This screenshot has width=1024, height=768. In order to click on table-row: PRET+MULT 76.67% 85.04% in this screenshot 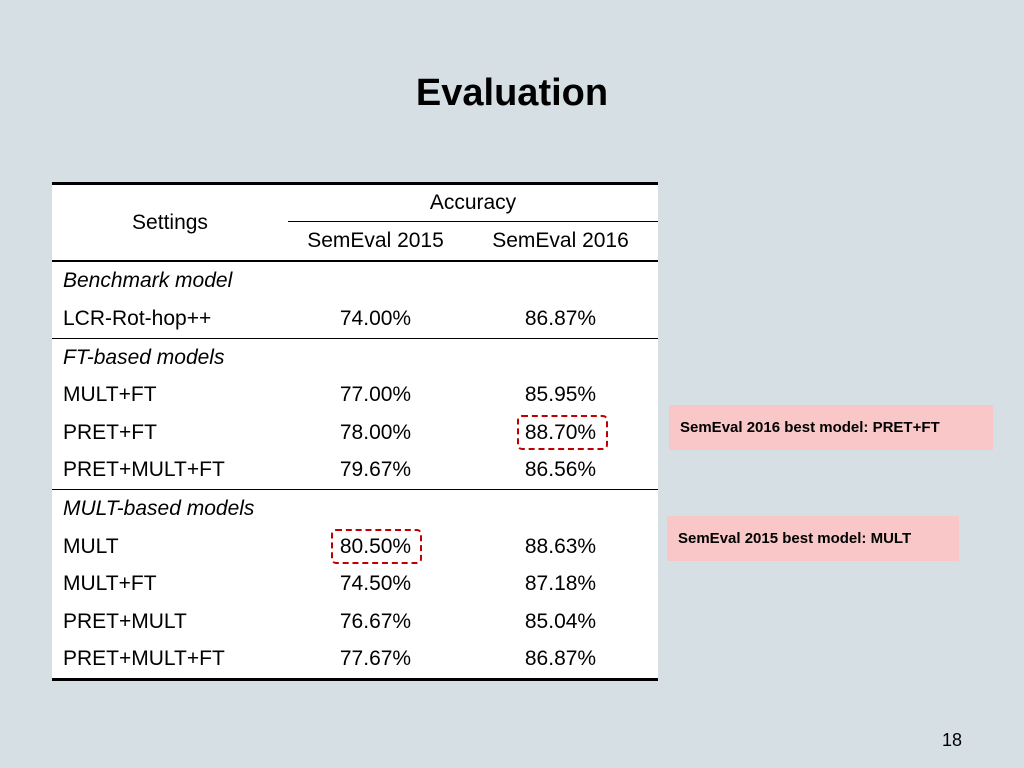, I will do `click(355, 622)`.